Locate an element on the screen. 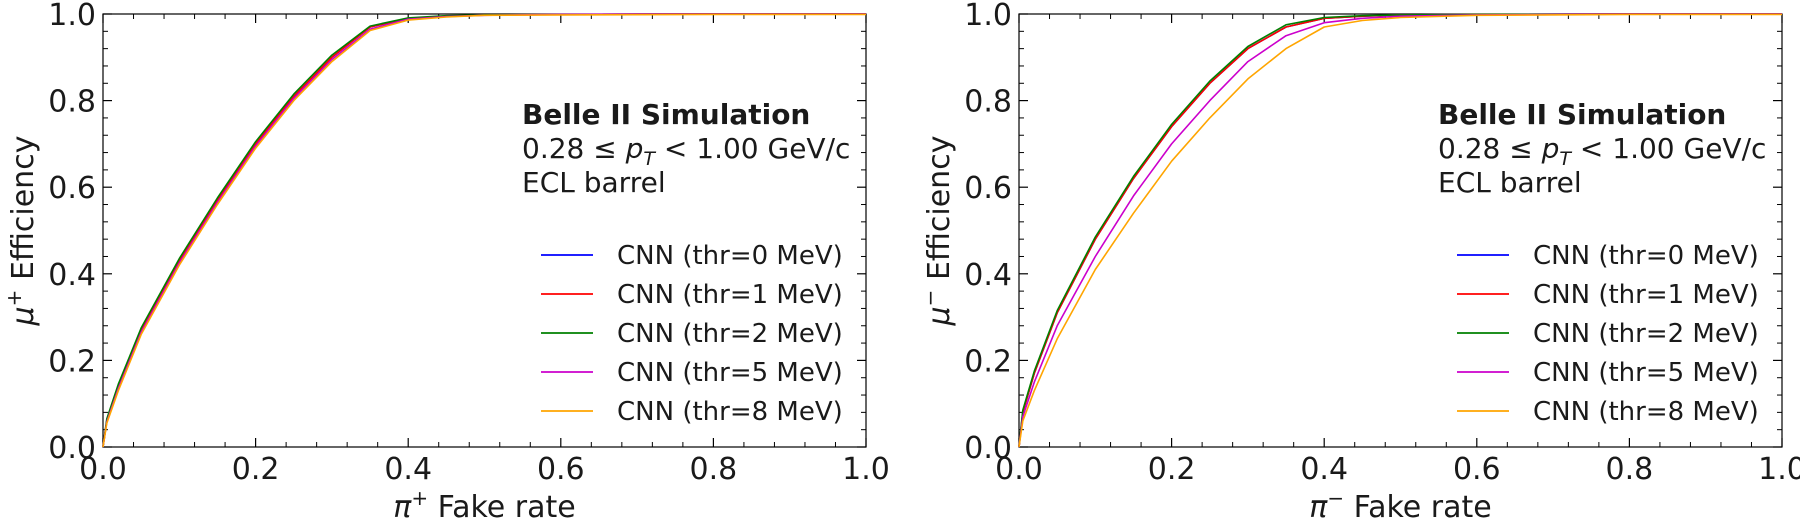 This screenshot has height=531, width=1800. x-axis-charge: − is located at coordinates (1335, 498).